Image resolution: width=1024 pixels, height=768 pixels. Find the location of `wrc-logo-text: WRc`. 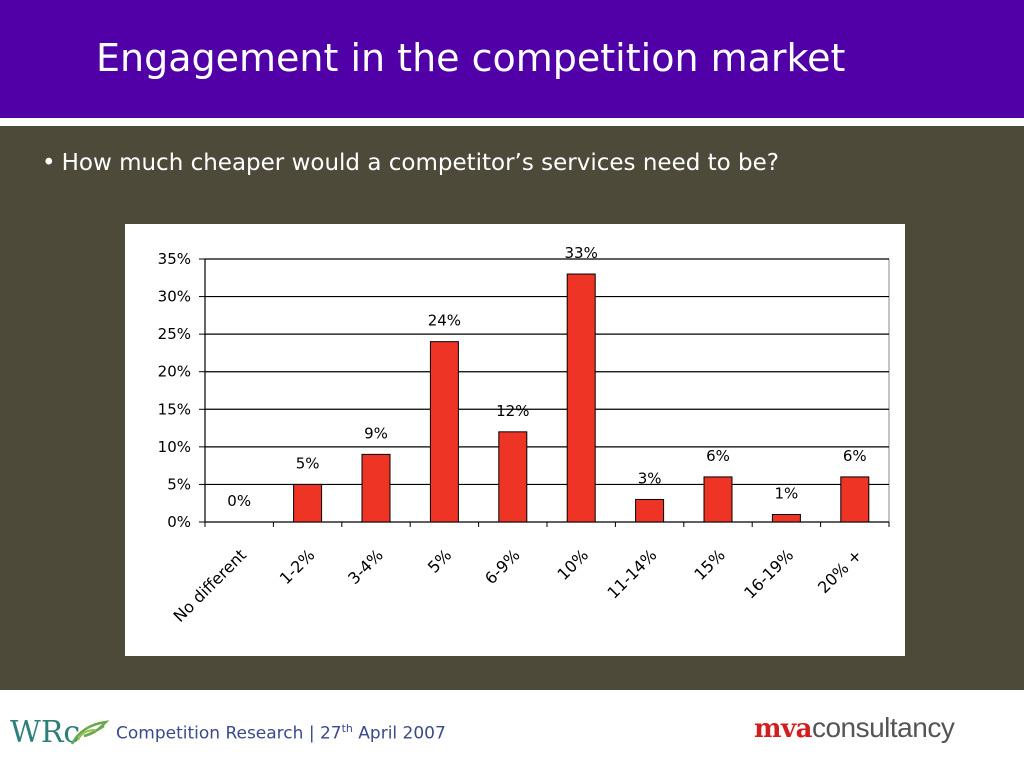

wrc-logo-text: WRc is located at coordinates (45, 732).